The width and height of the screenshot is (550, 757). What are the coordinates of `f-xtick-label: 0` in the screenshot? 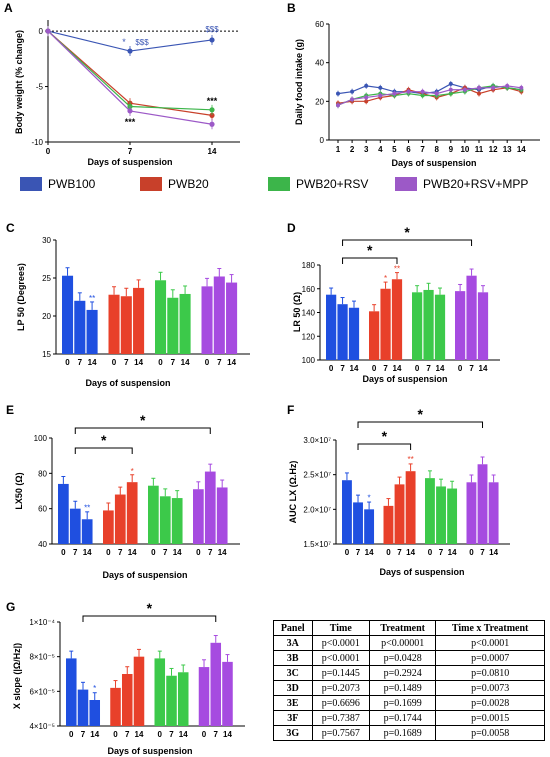 It's located at (471, 552).